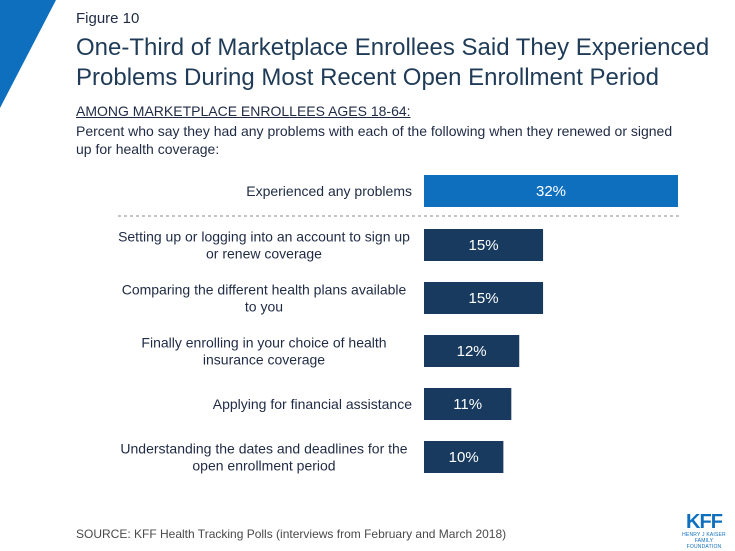 The image size is (735, 551). I want to click on corner-accent-shape, so click(28, 54).